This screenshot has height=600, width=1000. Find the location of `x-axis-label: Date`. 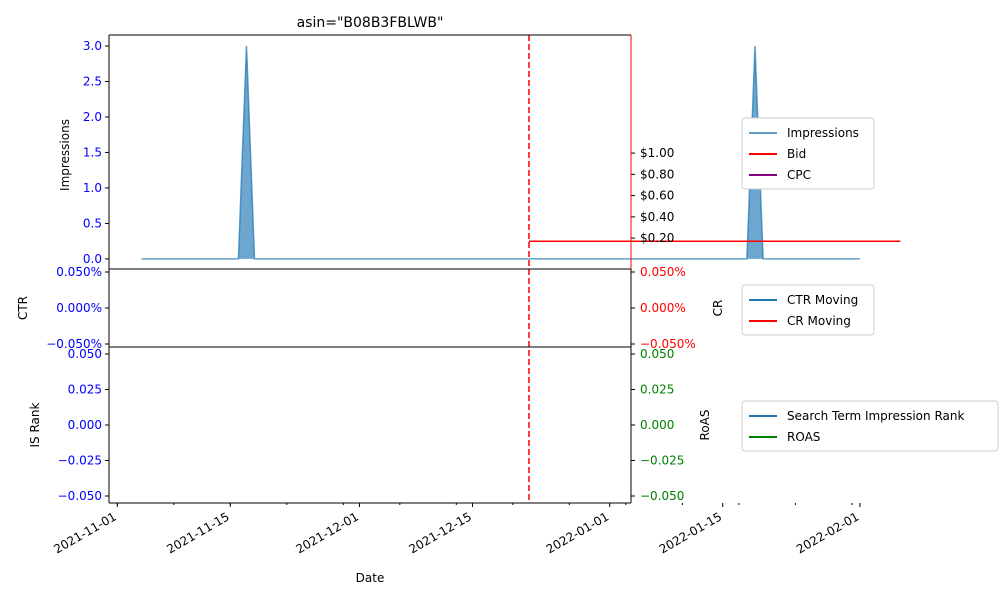

x-axis-label: Date is located at coordinates (370, 578).